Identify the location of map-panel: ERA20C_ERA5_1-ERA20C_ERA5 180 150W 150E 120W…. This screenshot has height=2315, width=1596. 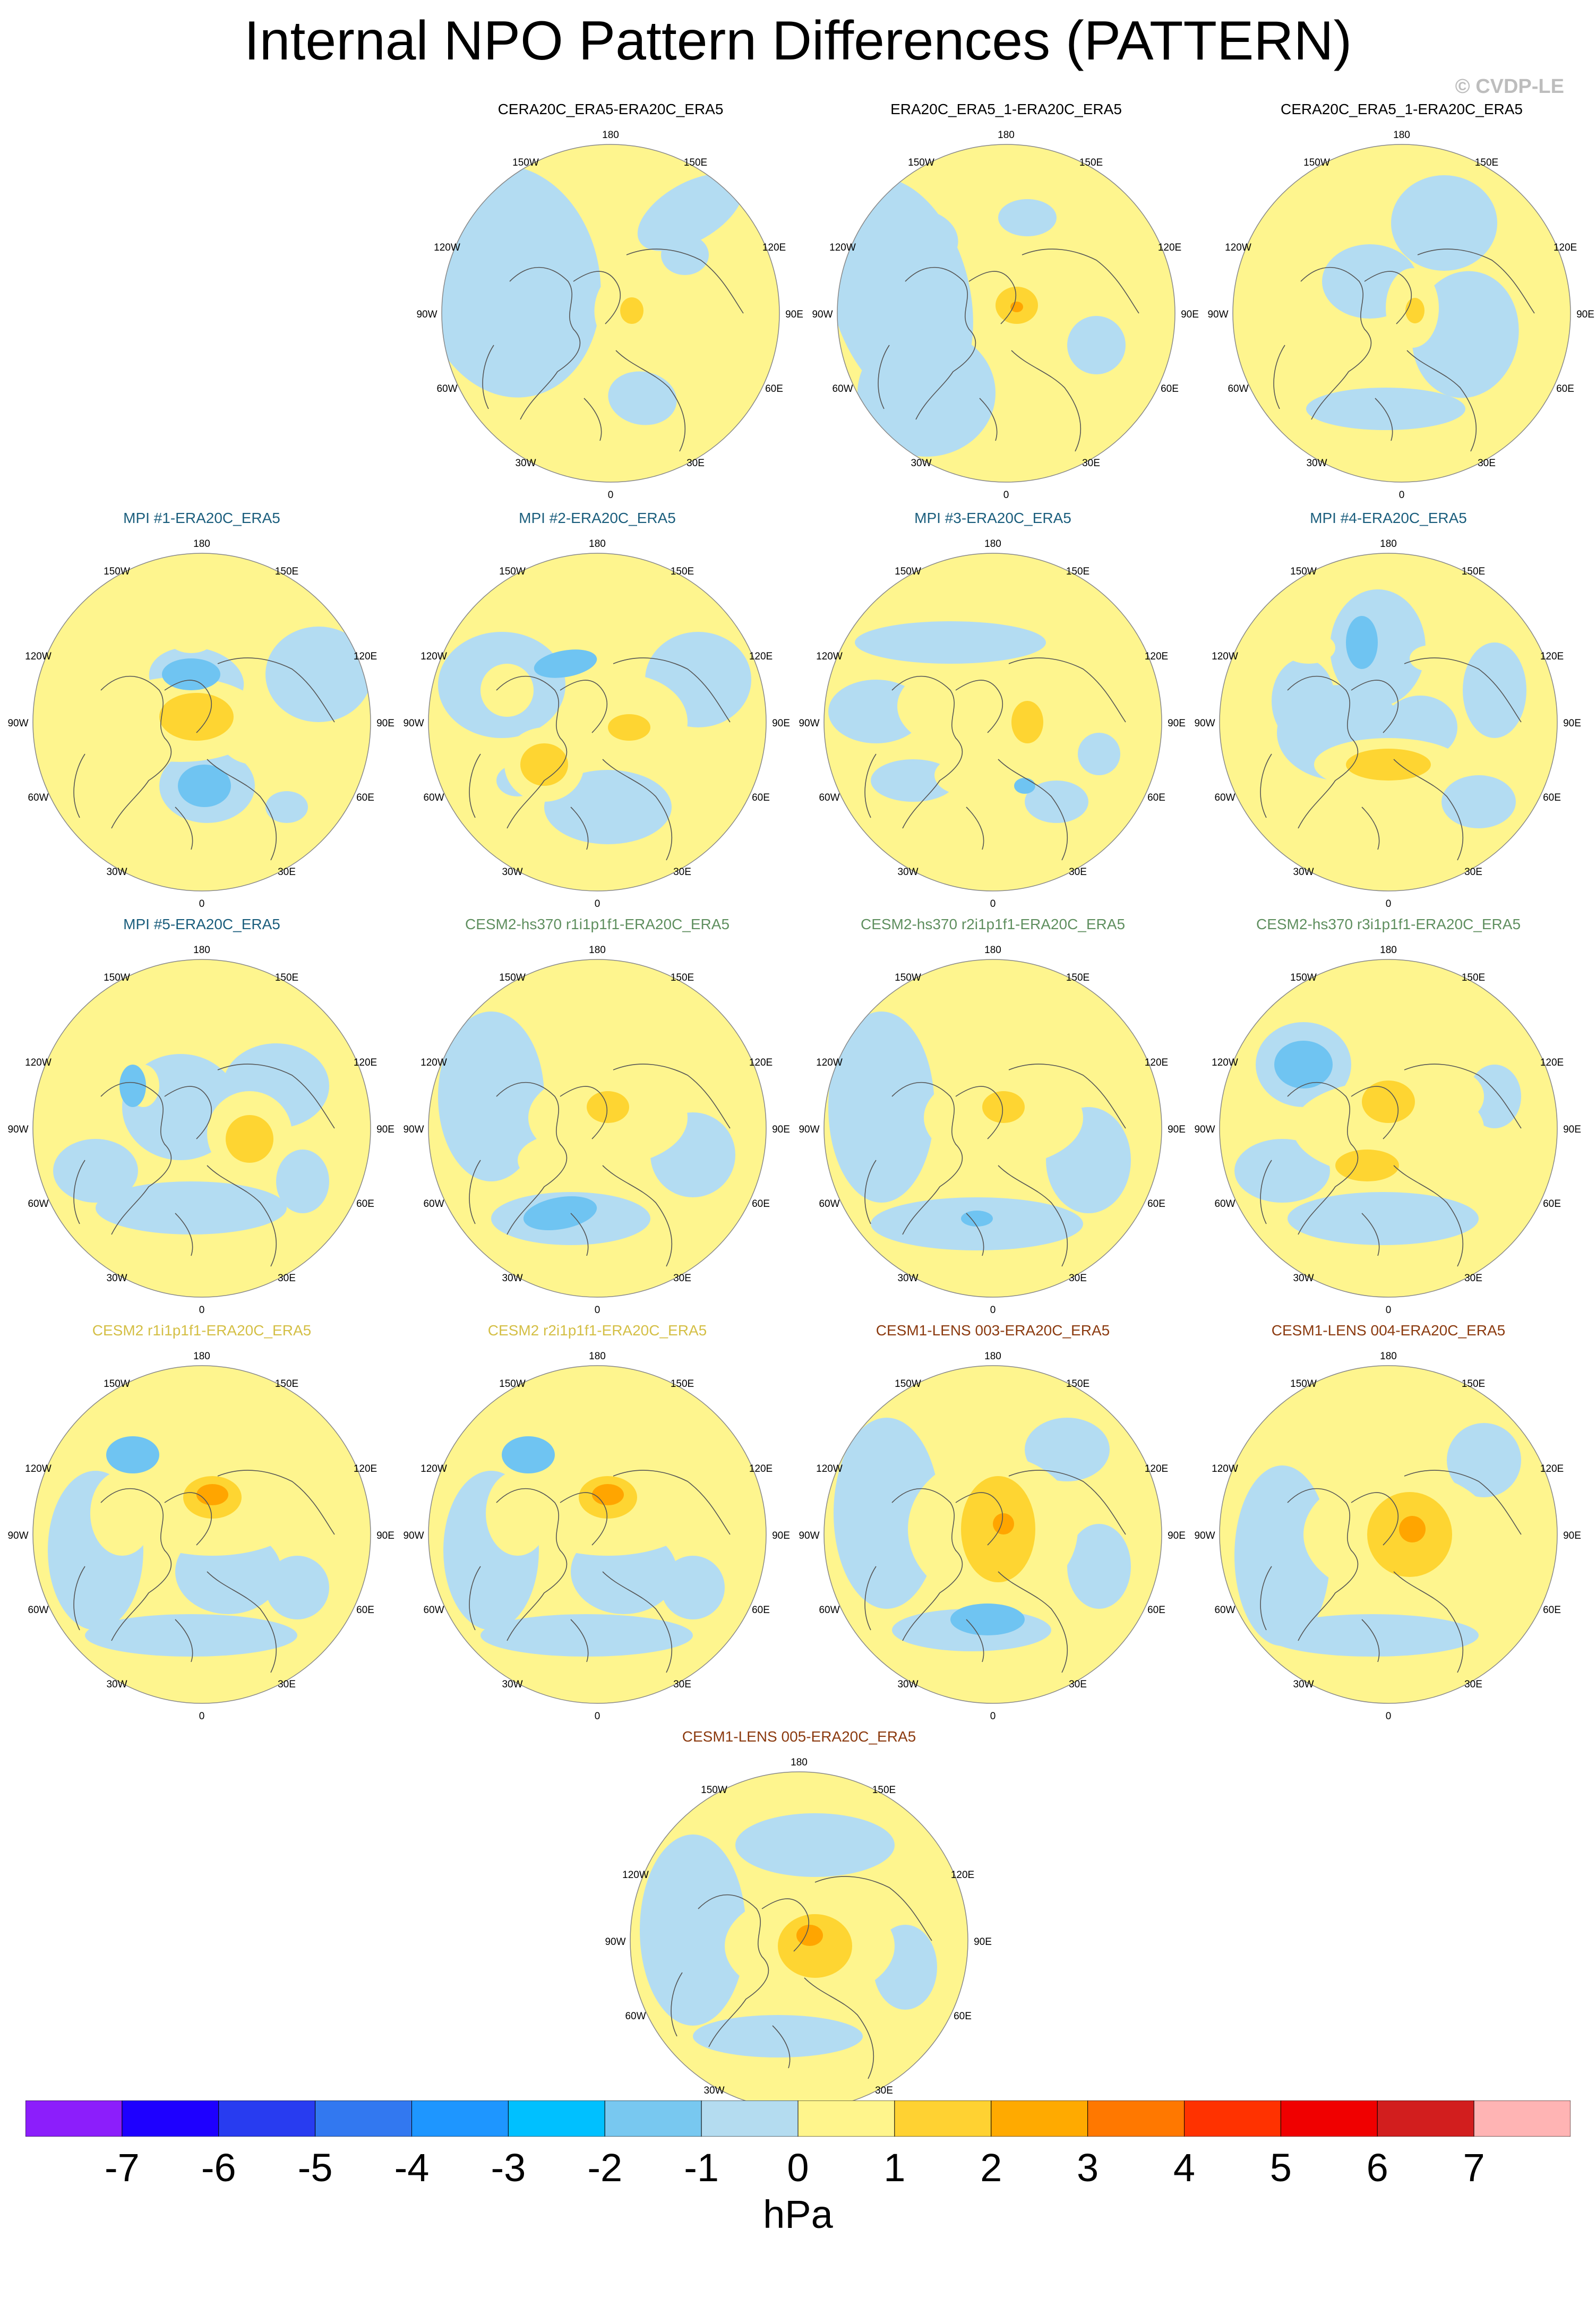
(1007, 302).